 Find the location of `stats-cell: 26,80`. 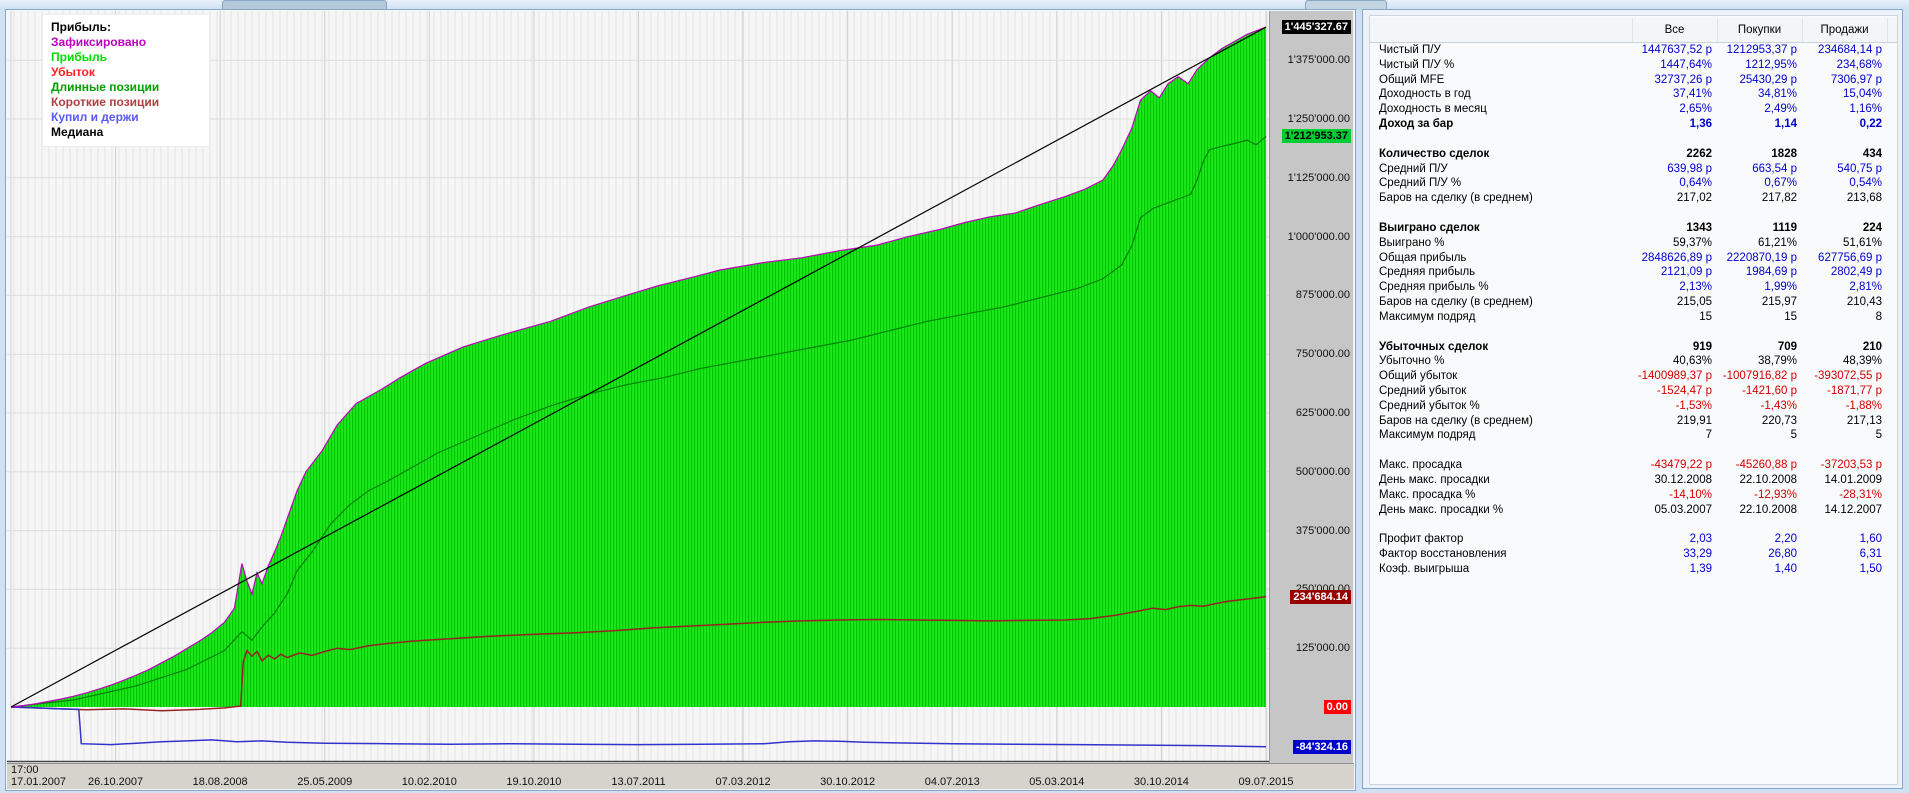

stats-cell: 26,80 is located at coordinates (1782, 554).